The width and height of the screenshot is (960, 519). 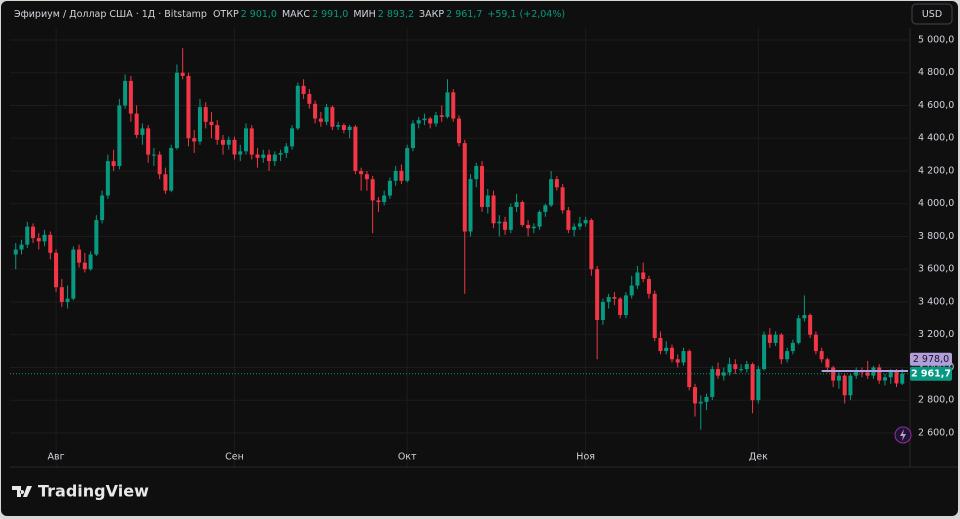 What do you see at coordinates (93, 491) in the screenshot?
I see `brand: TradingView` at bounding box center [93, 491].